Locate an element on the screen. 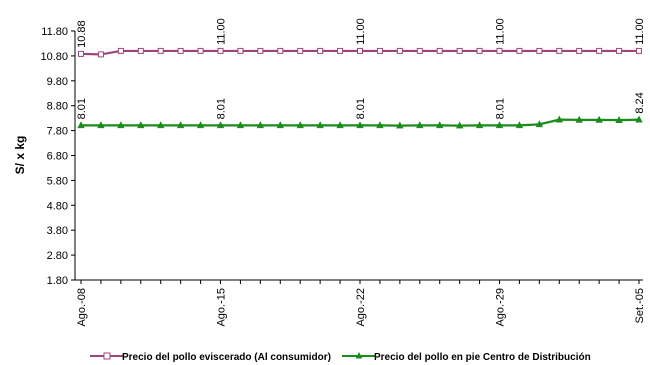  y-tick-label: 4.80 is located at coordinates (57, 206).